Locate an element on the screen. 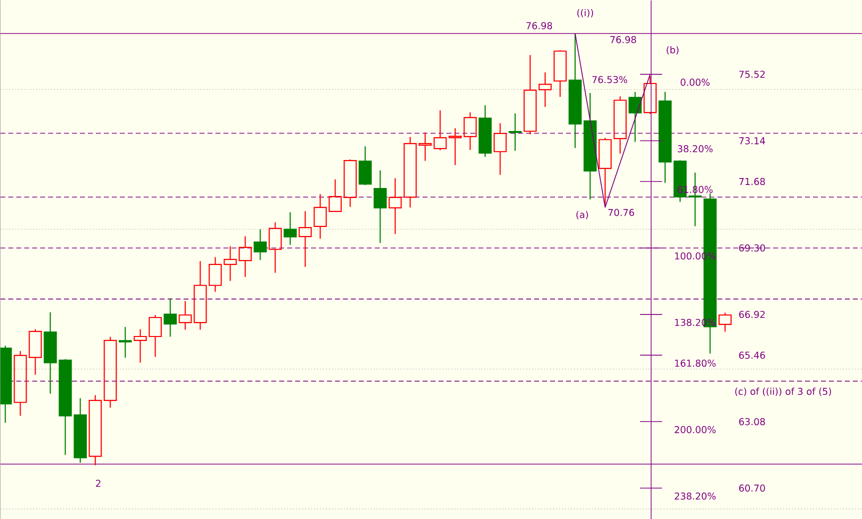  annotation: 76.53% is located at coordinates (610, 79).